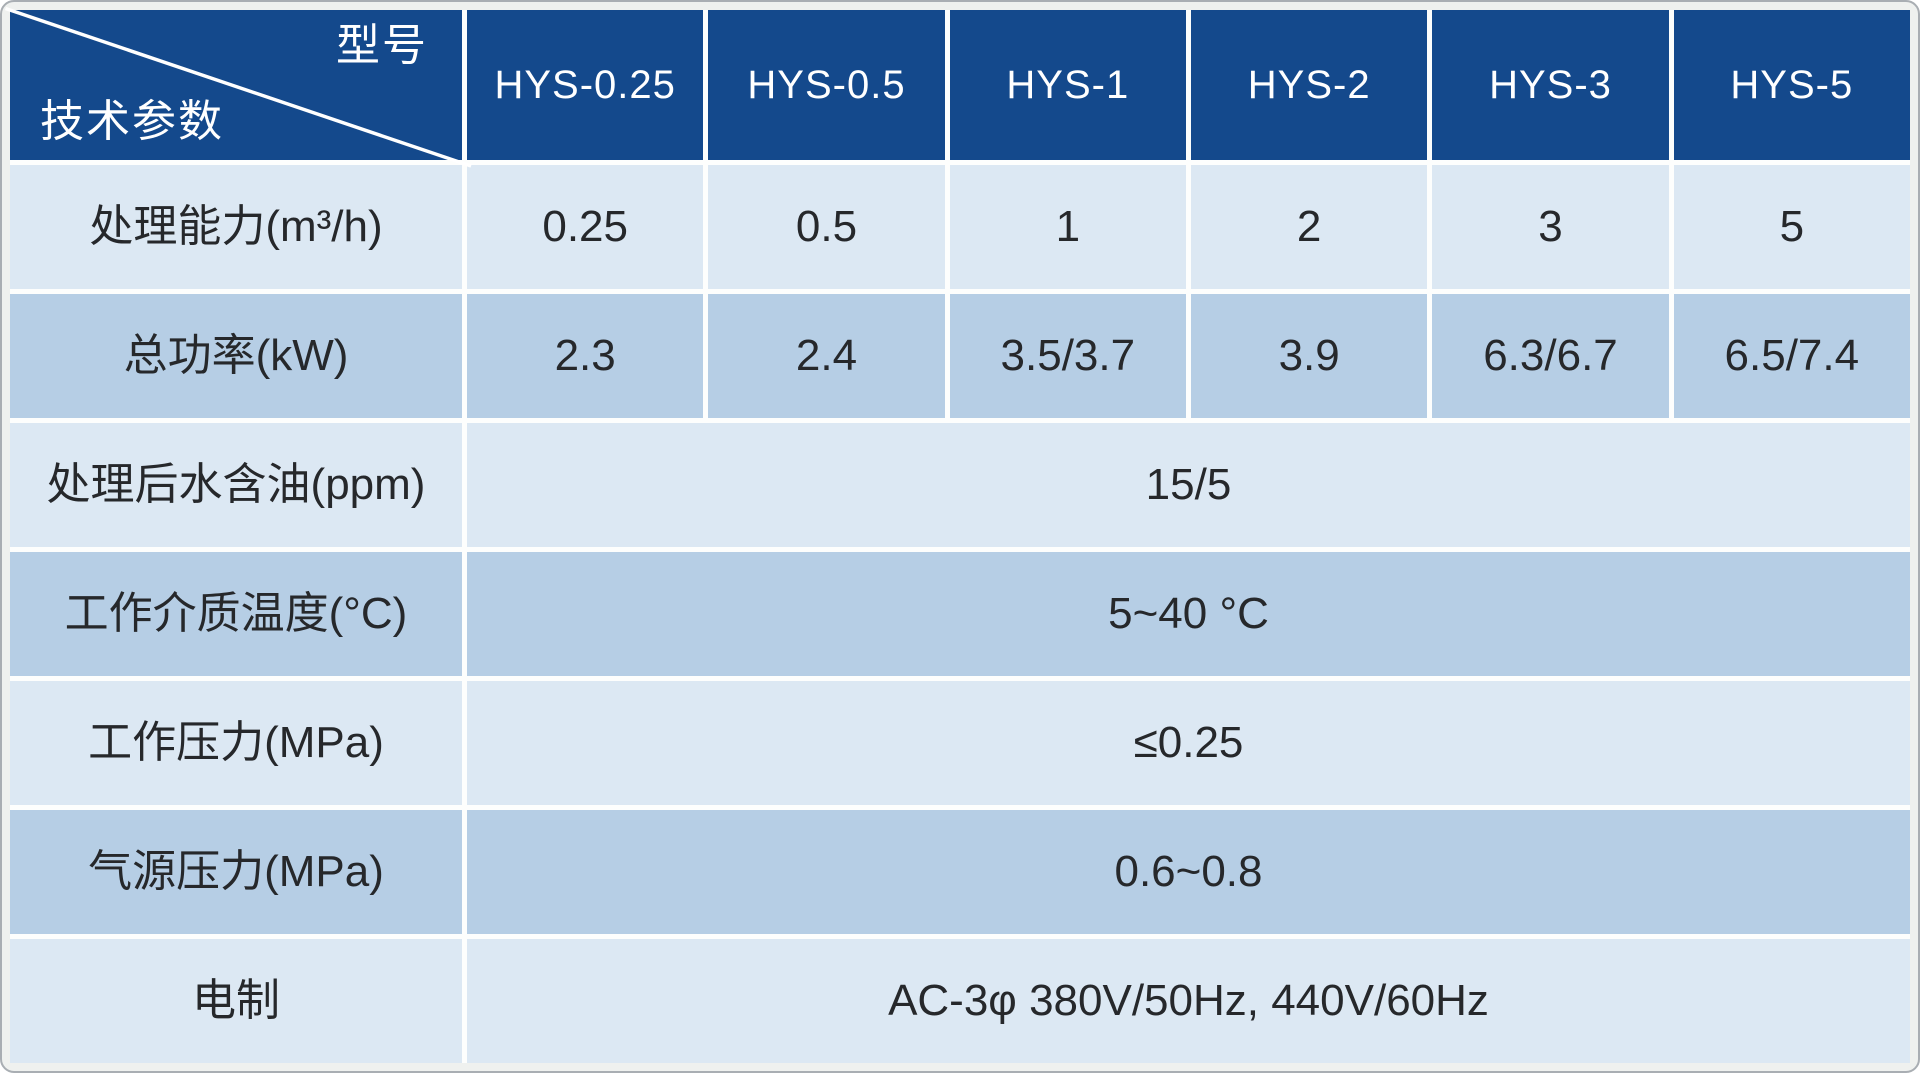 The image size is (1920, 1073). What do you see at coordinates (1188, 485) in the screenshot?
I see `merged-value-cell: 15/5` at bounding box center [1188, 485].